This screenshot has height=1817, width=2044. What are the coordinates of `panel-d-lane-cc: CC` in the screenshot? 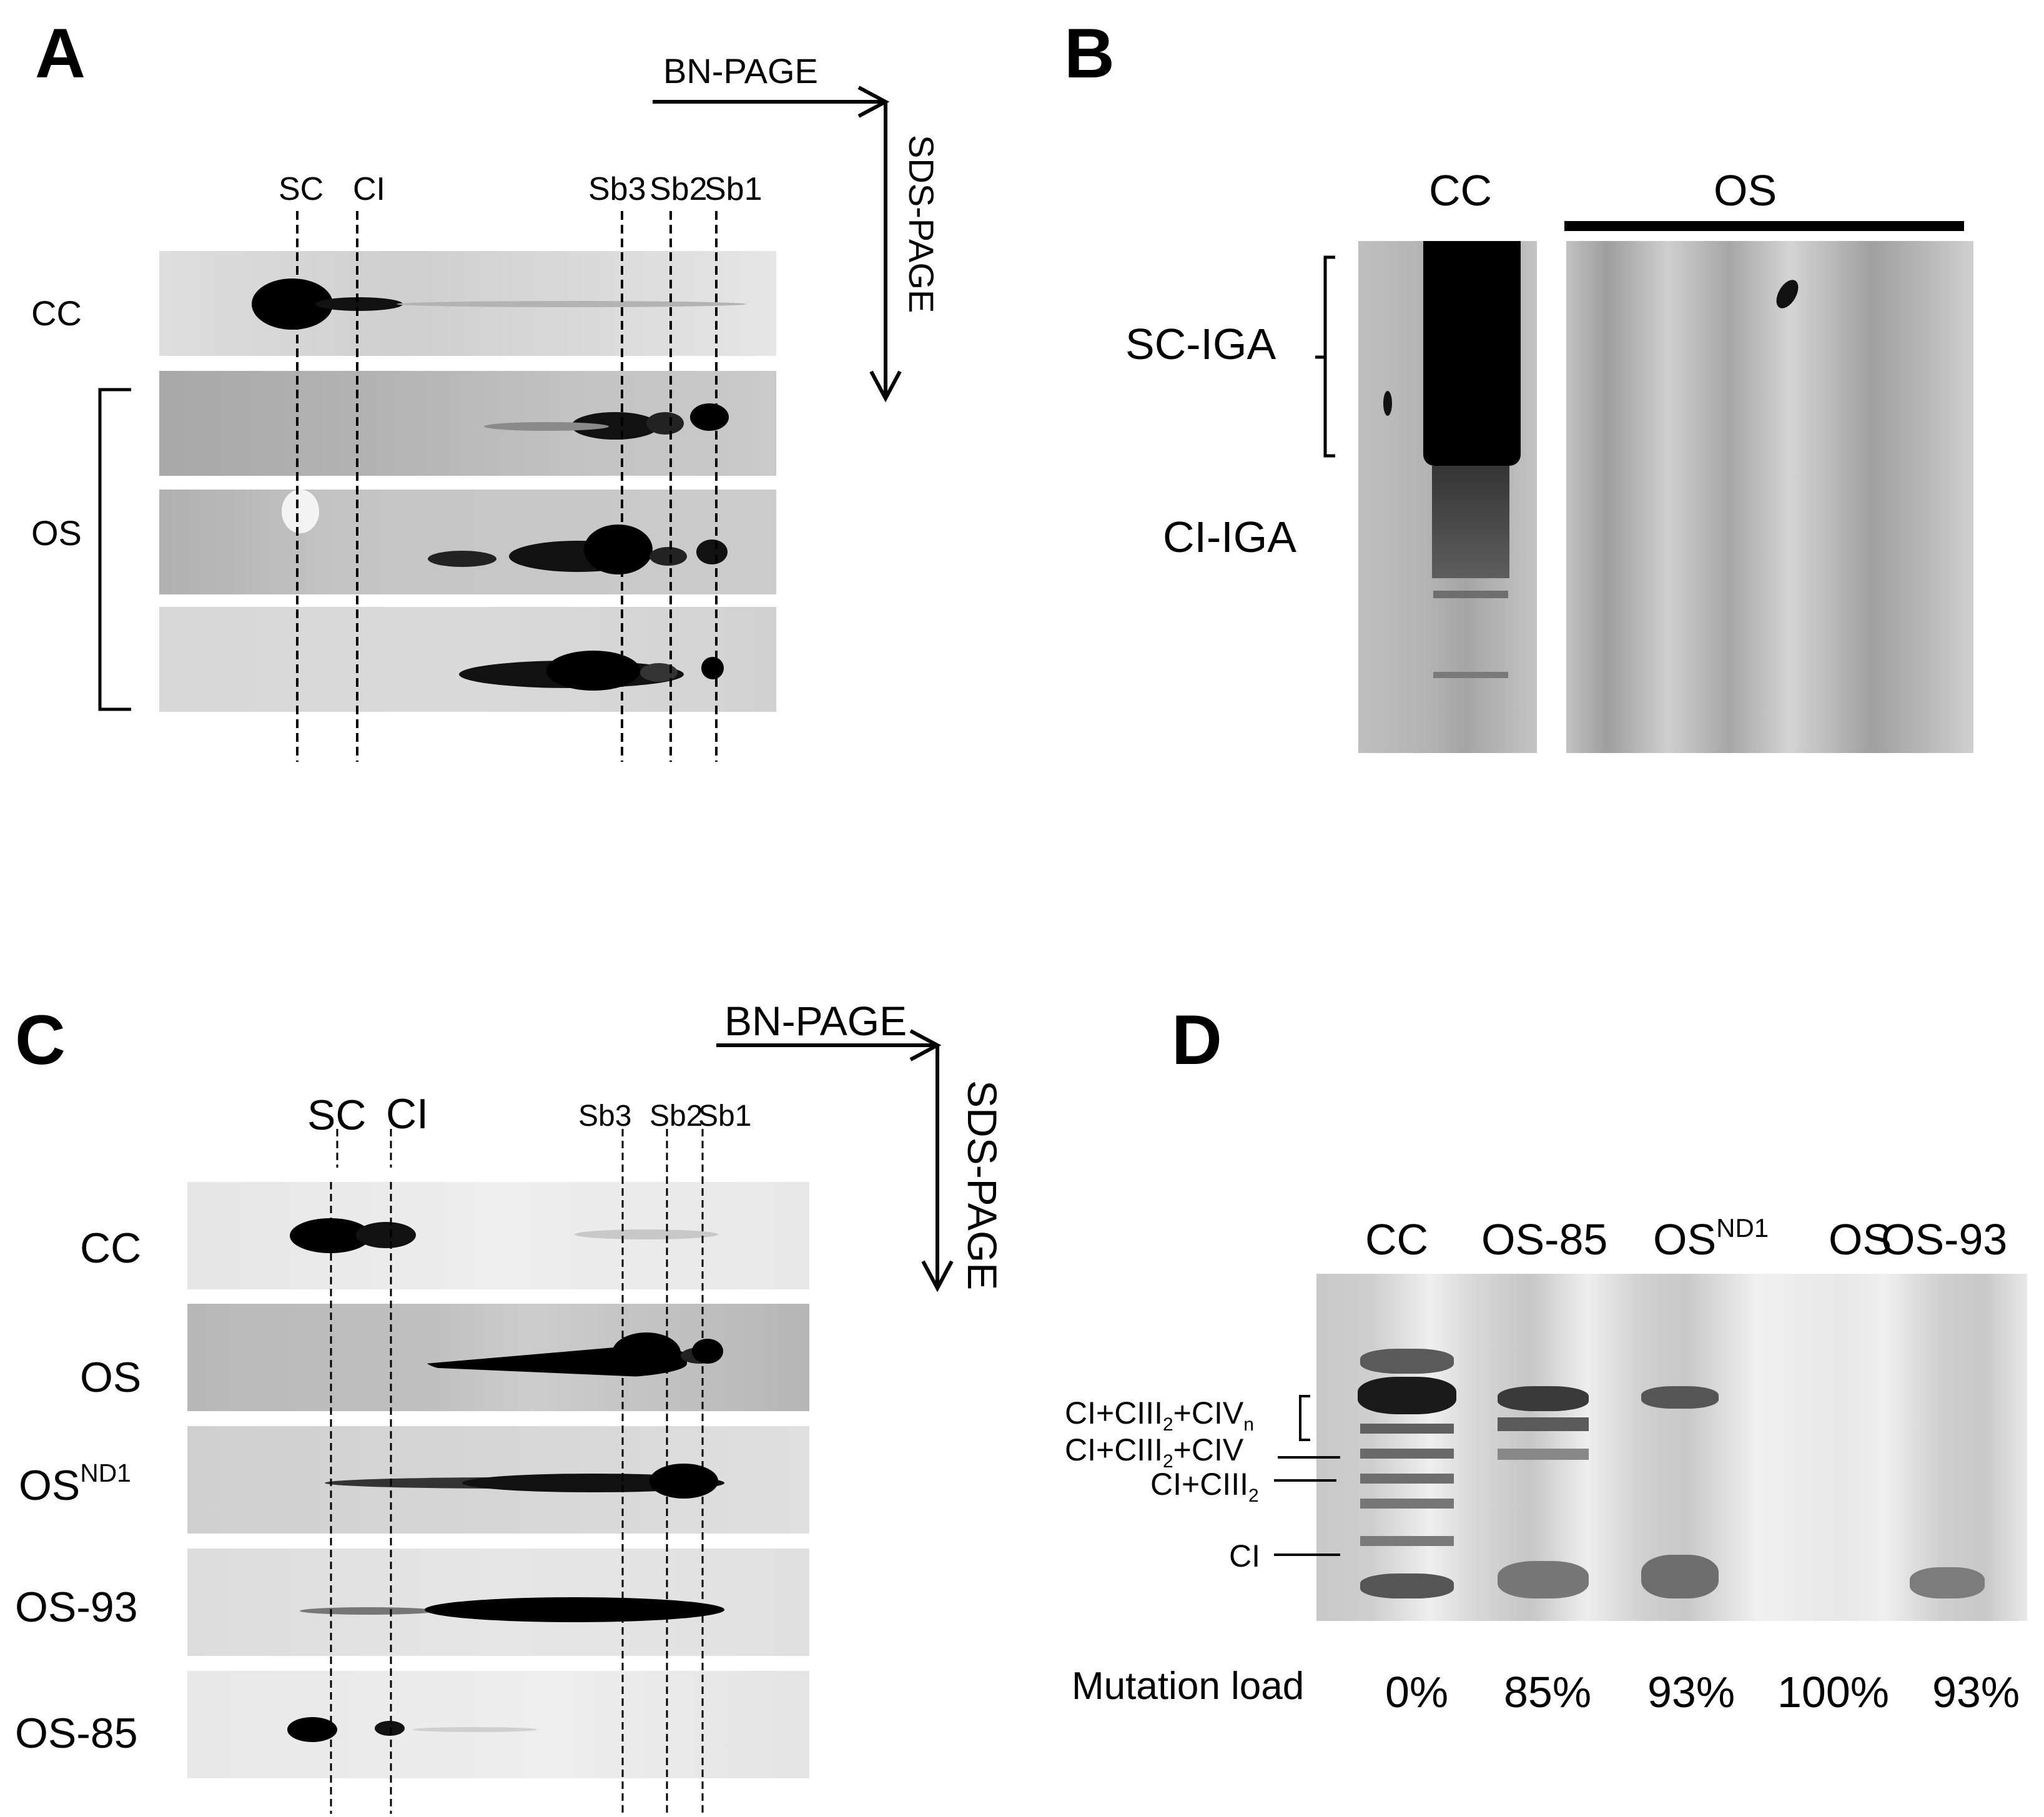 It's located at (1397, 1239).